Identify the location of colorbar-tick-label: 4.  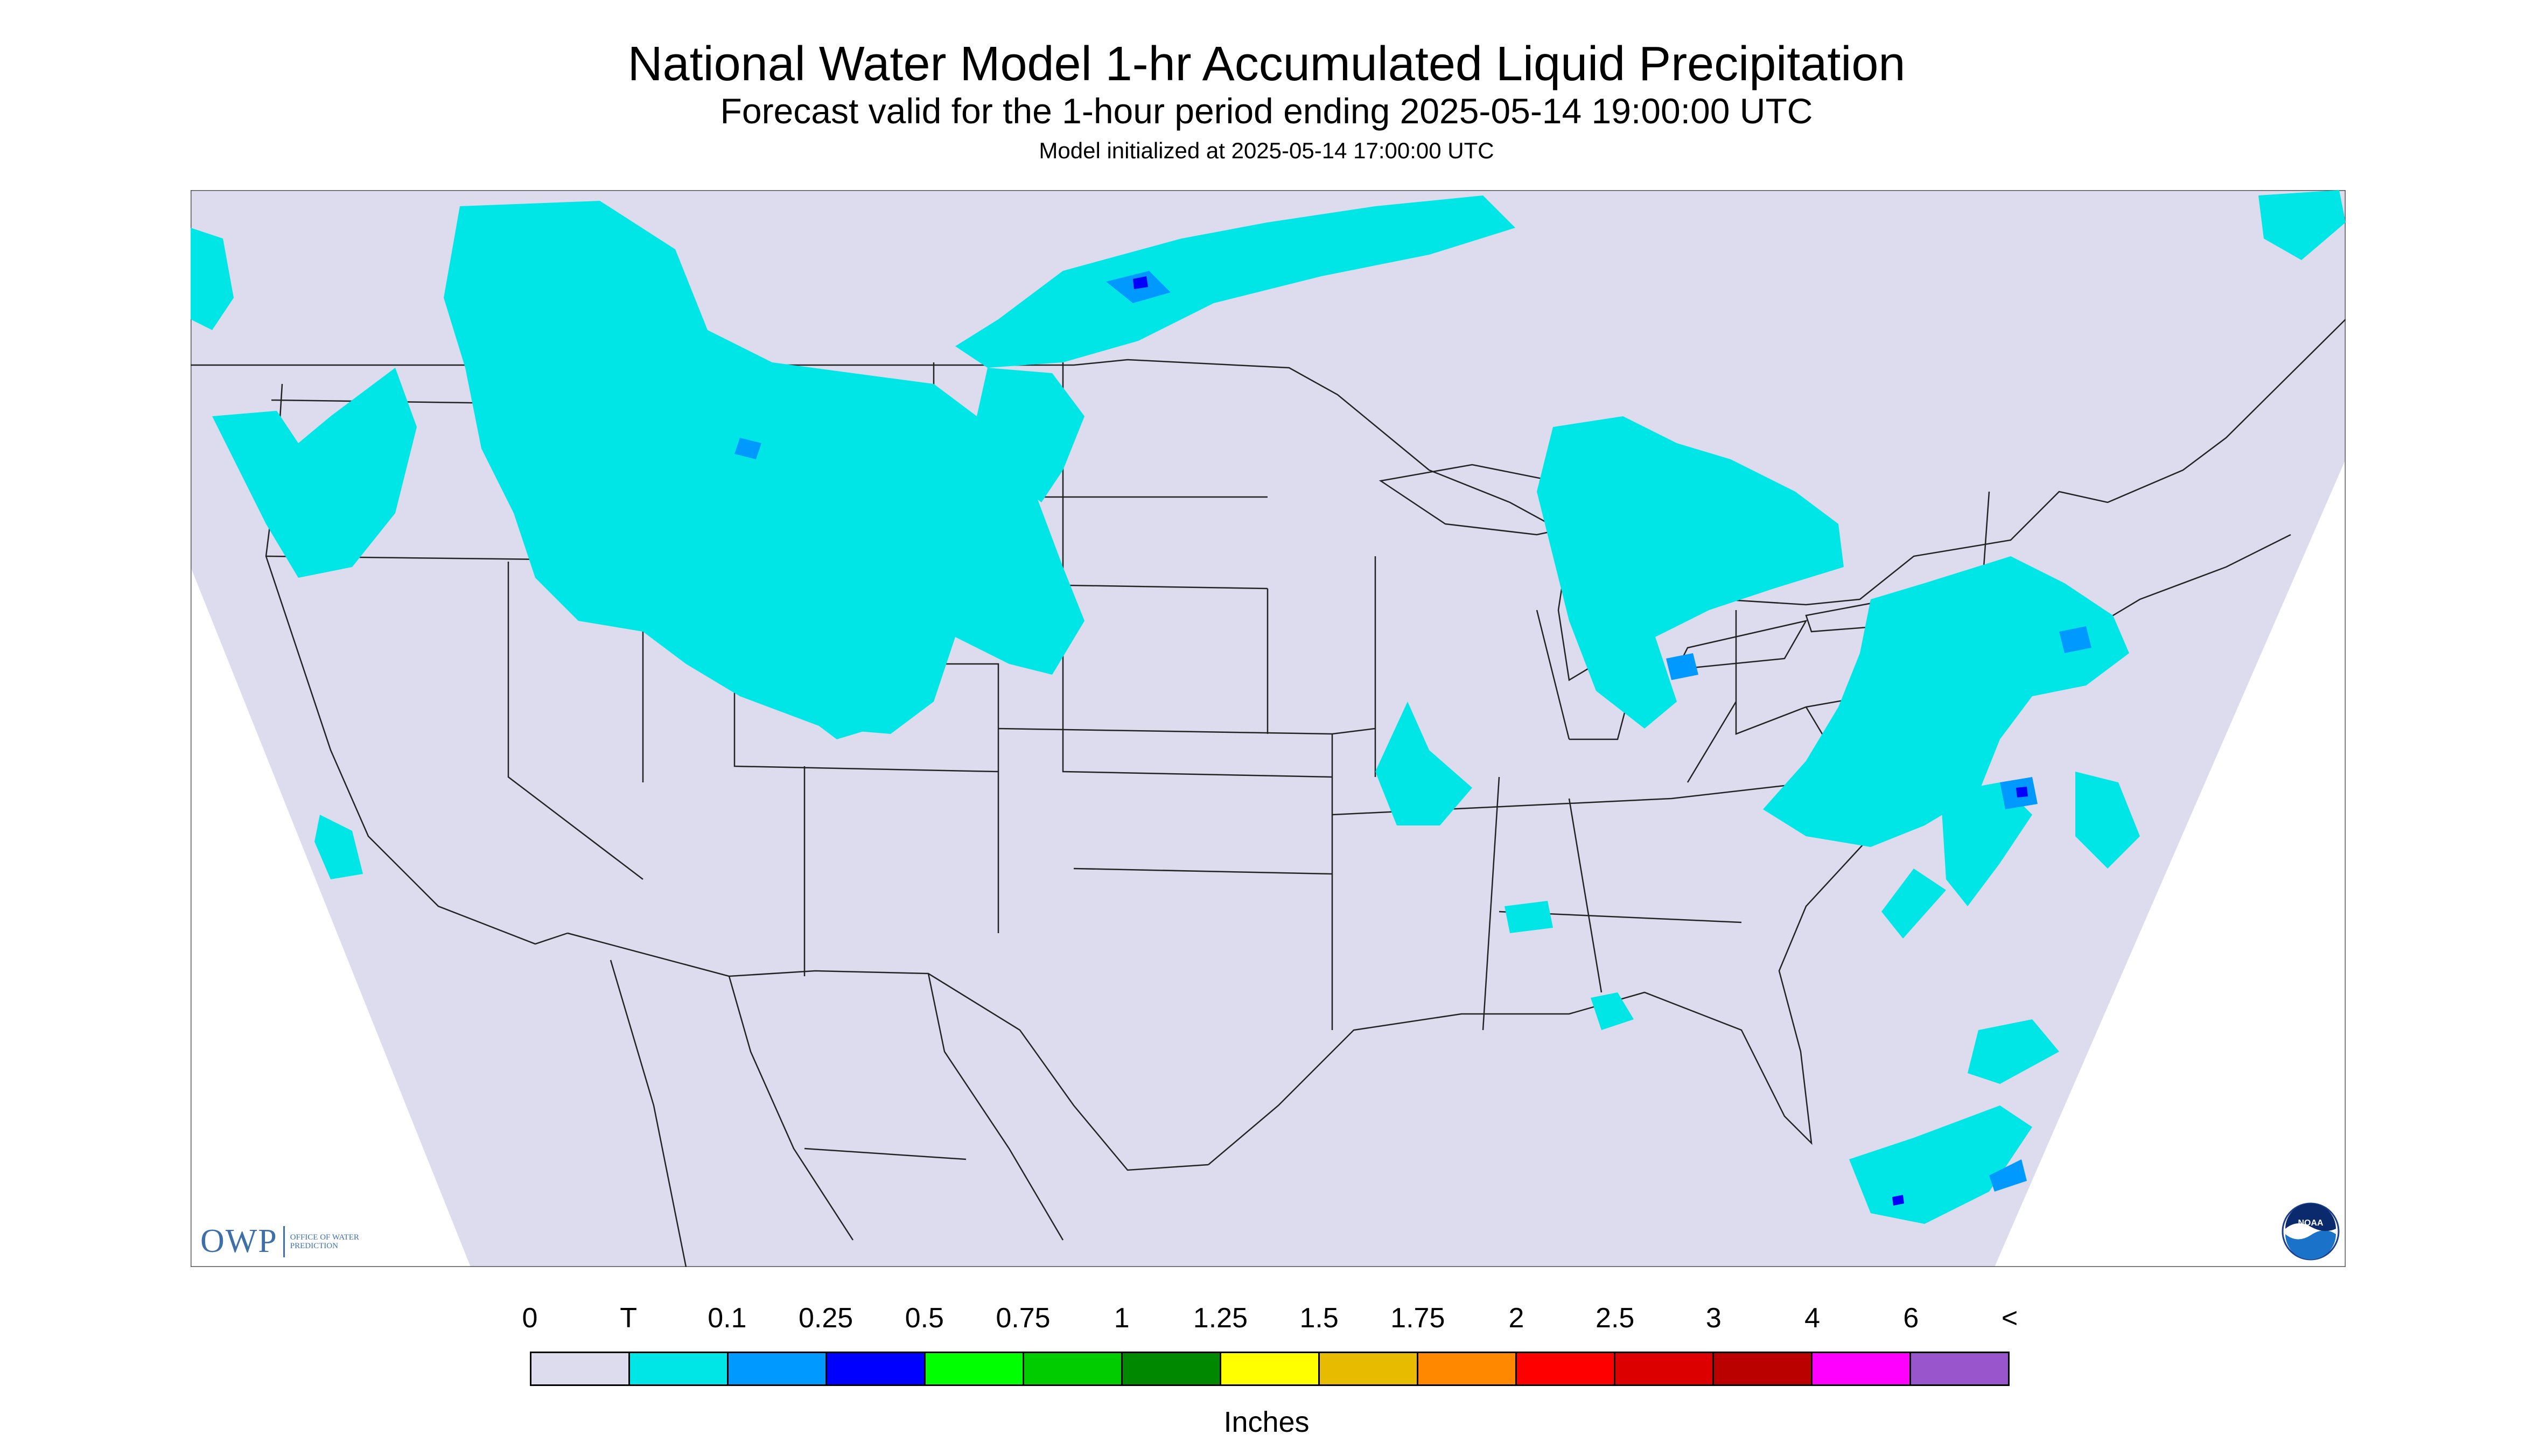
(1813, 1318).